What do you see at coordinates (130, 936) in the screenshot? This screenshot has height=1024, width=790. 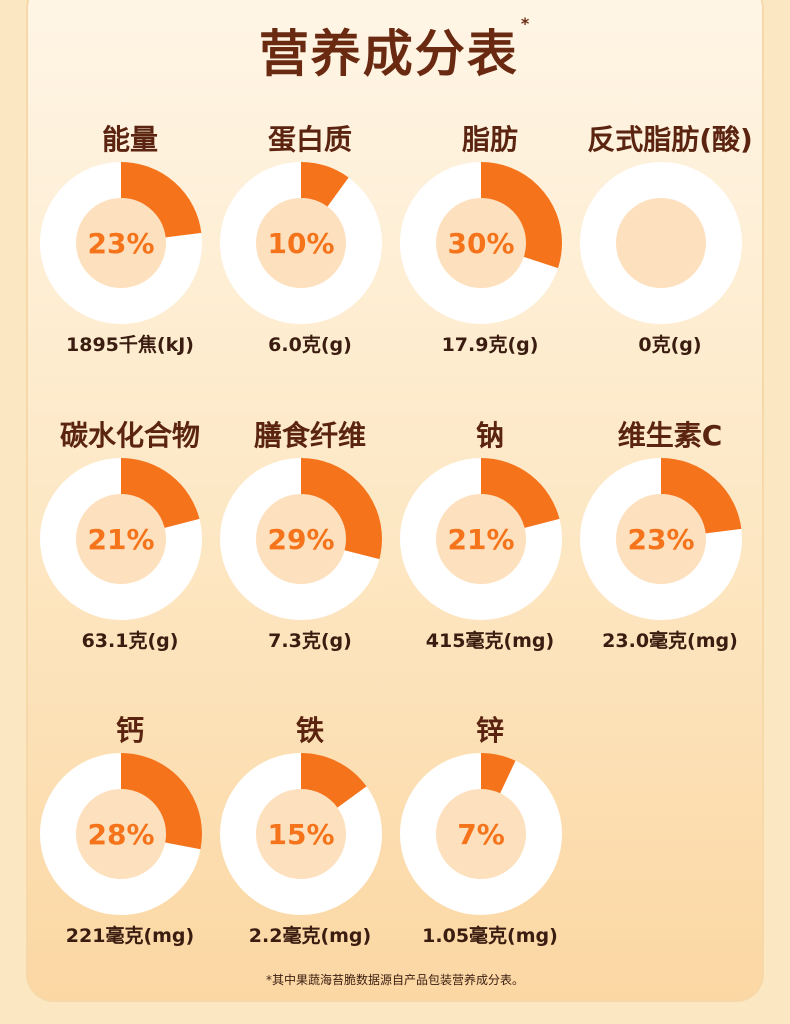 I see `nutrient-amount: 221毫克(mg)` at bounding box center [130, 936].